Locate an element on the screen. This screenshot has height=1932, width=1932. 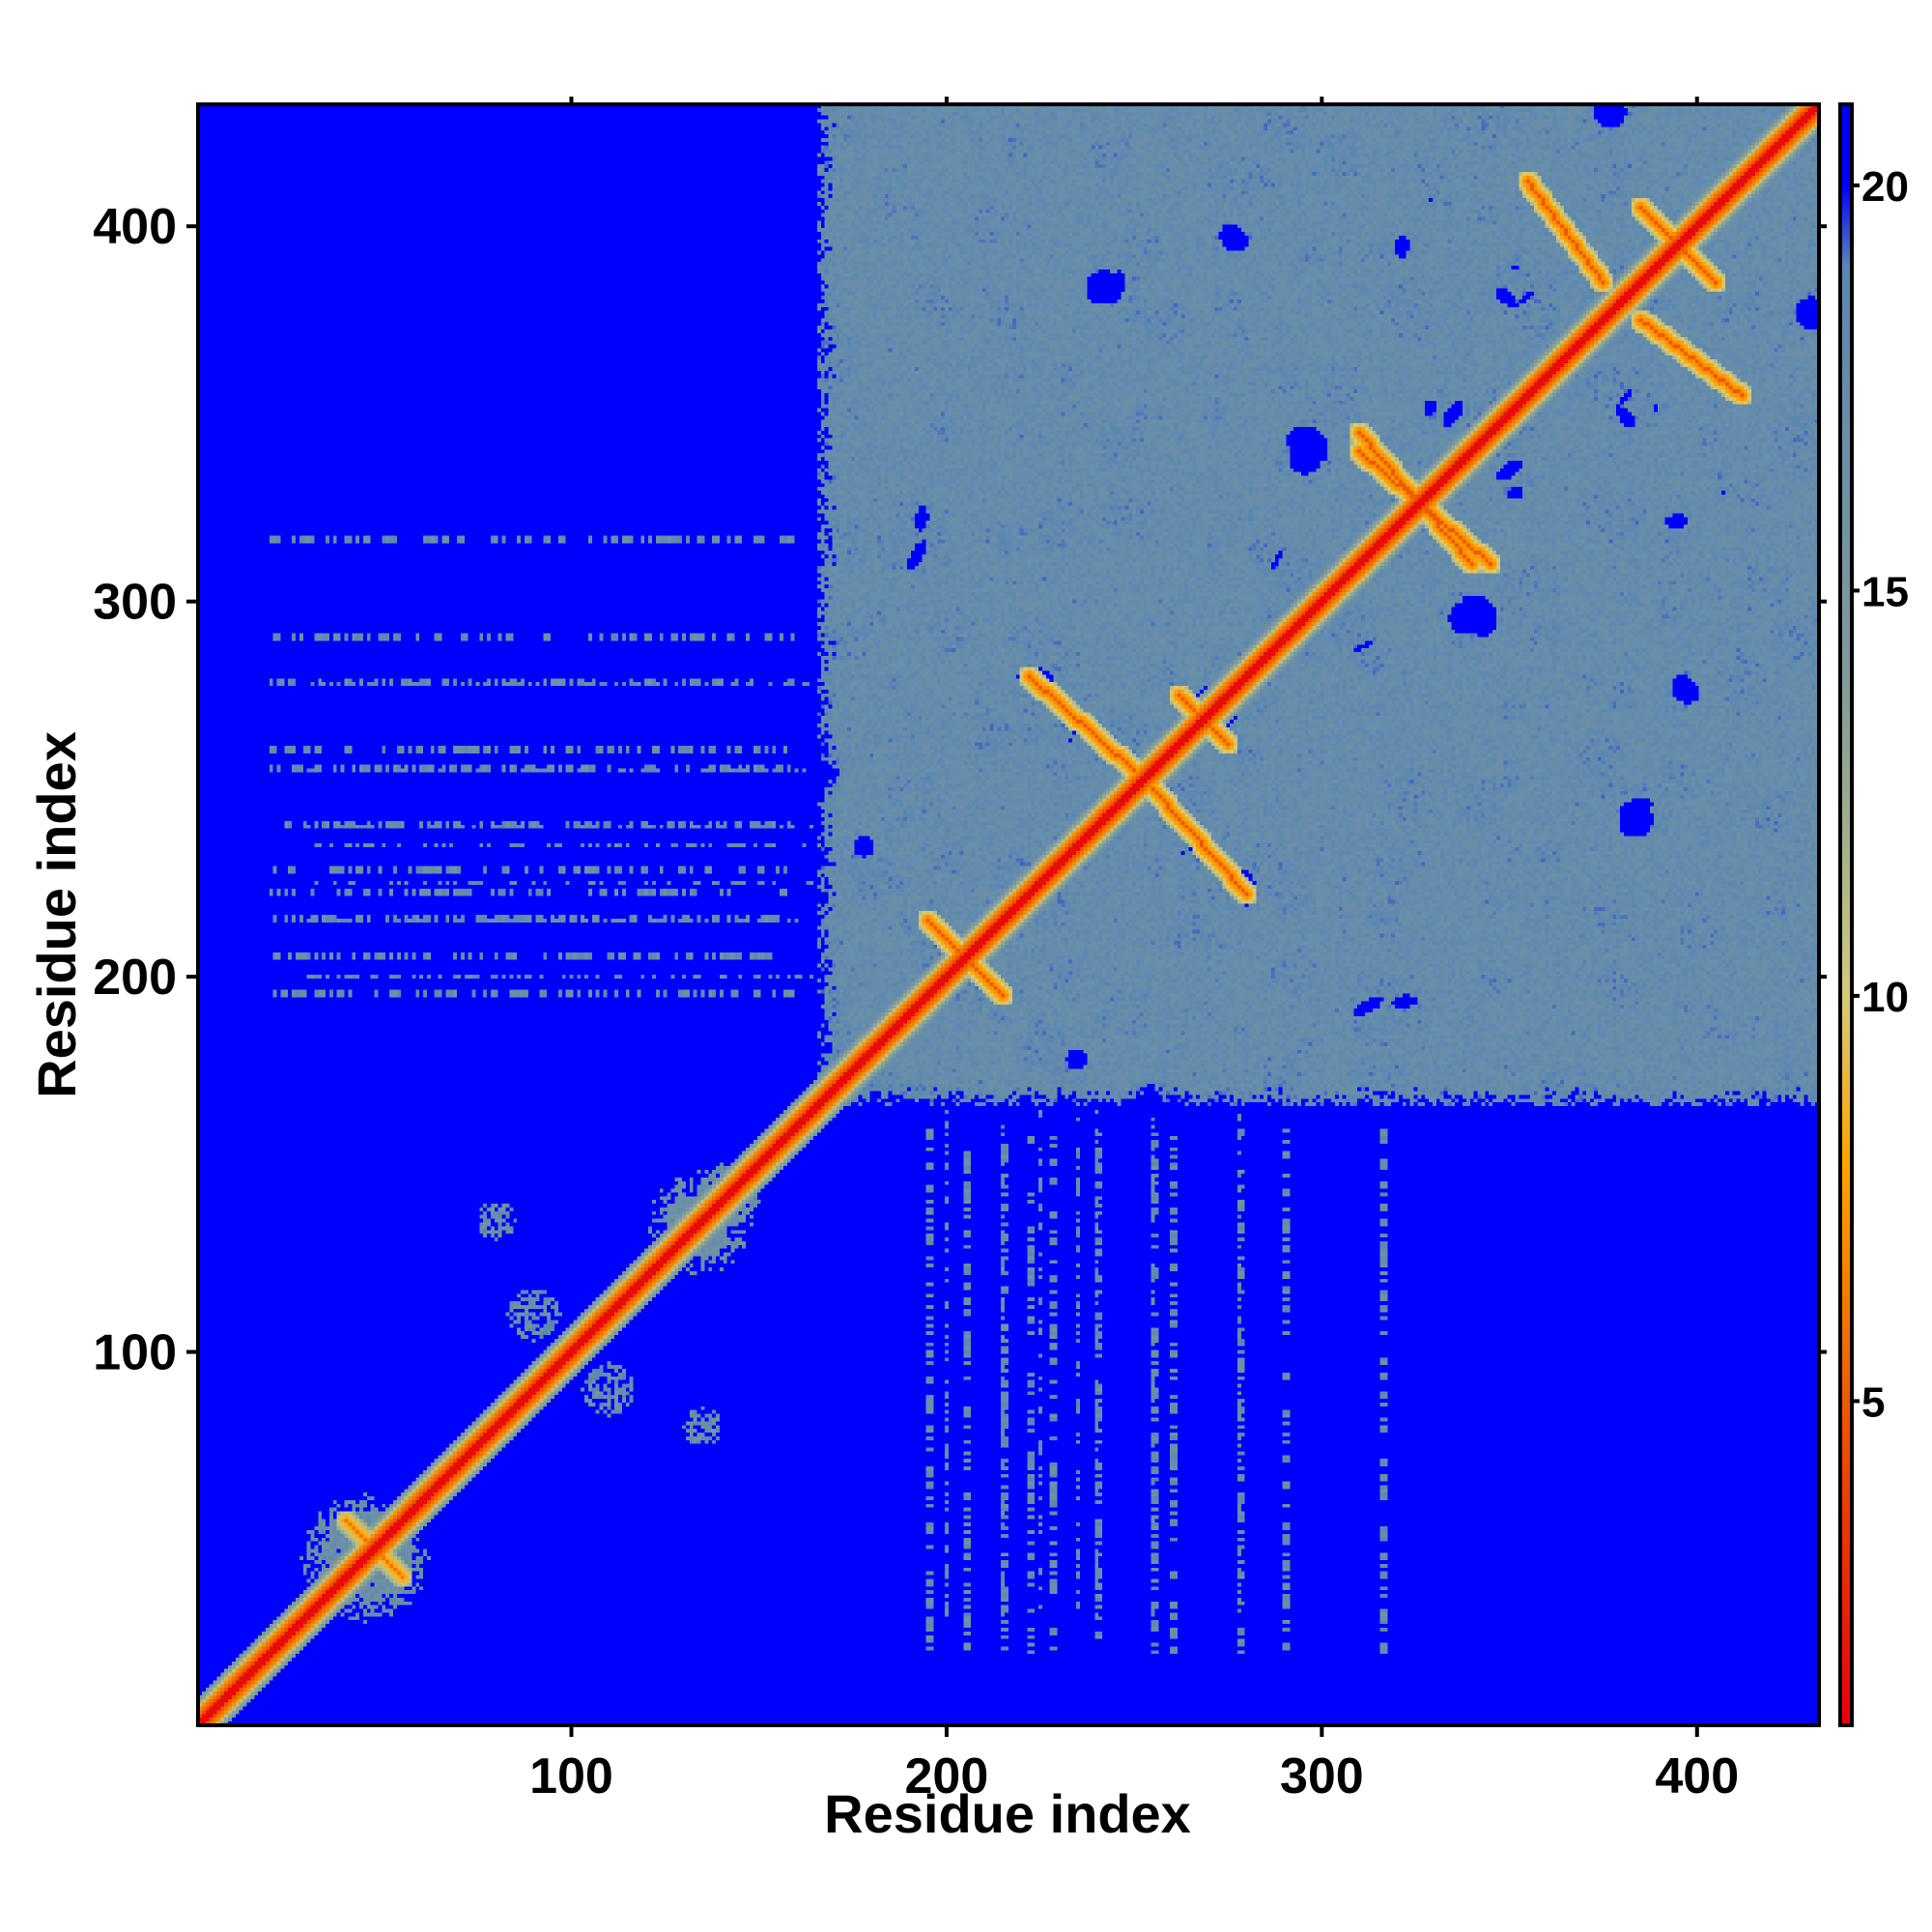
y-tick-label: 400 is located at coordinates (135, 227).